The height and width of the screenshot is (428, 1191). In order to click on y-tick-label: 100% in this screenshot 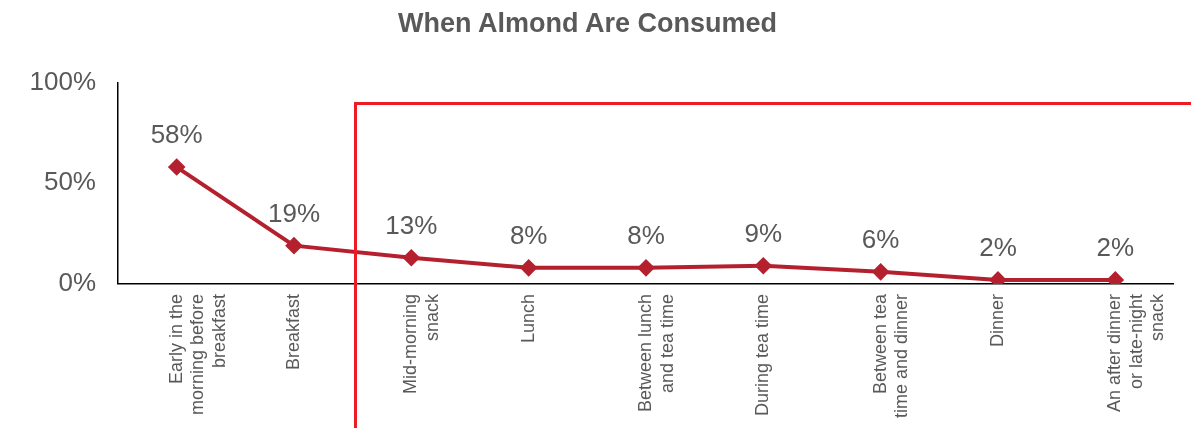, I will do `click(62, 80)`.